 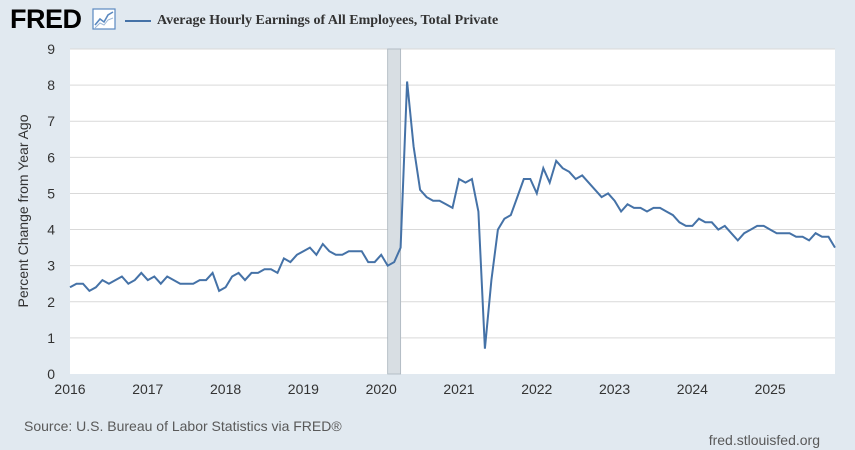 I want to click on x-tick-label: 2024, so click(x=692, y=389).